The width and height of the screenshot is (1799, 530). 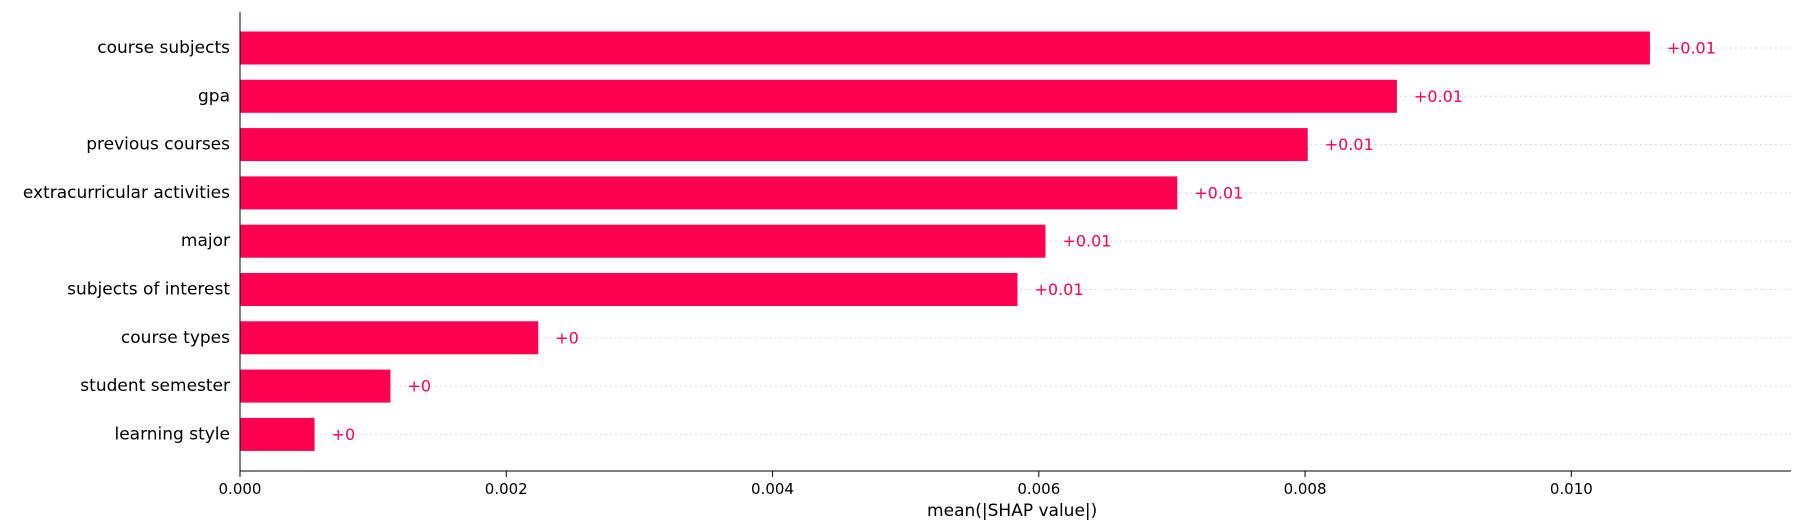 I want to click on y-tick-label: gpa, so click(x=214, y=96).